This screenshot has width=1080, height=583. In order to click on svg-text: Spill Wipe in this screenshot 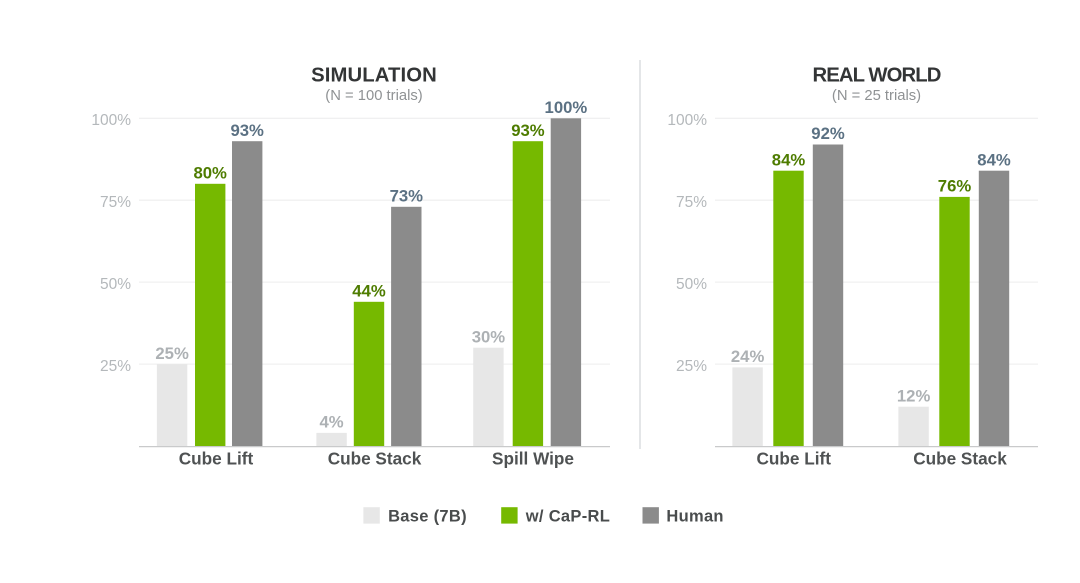, I will do `click(533, 459)`.